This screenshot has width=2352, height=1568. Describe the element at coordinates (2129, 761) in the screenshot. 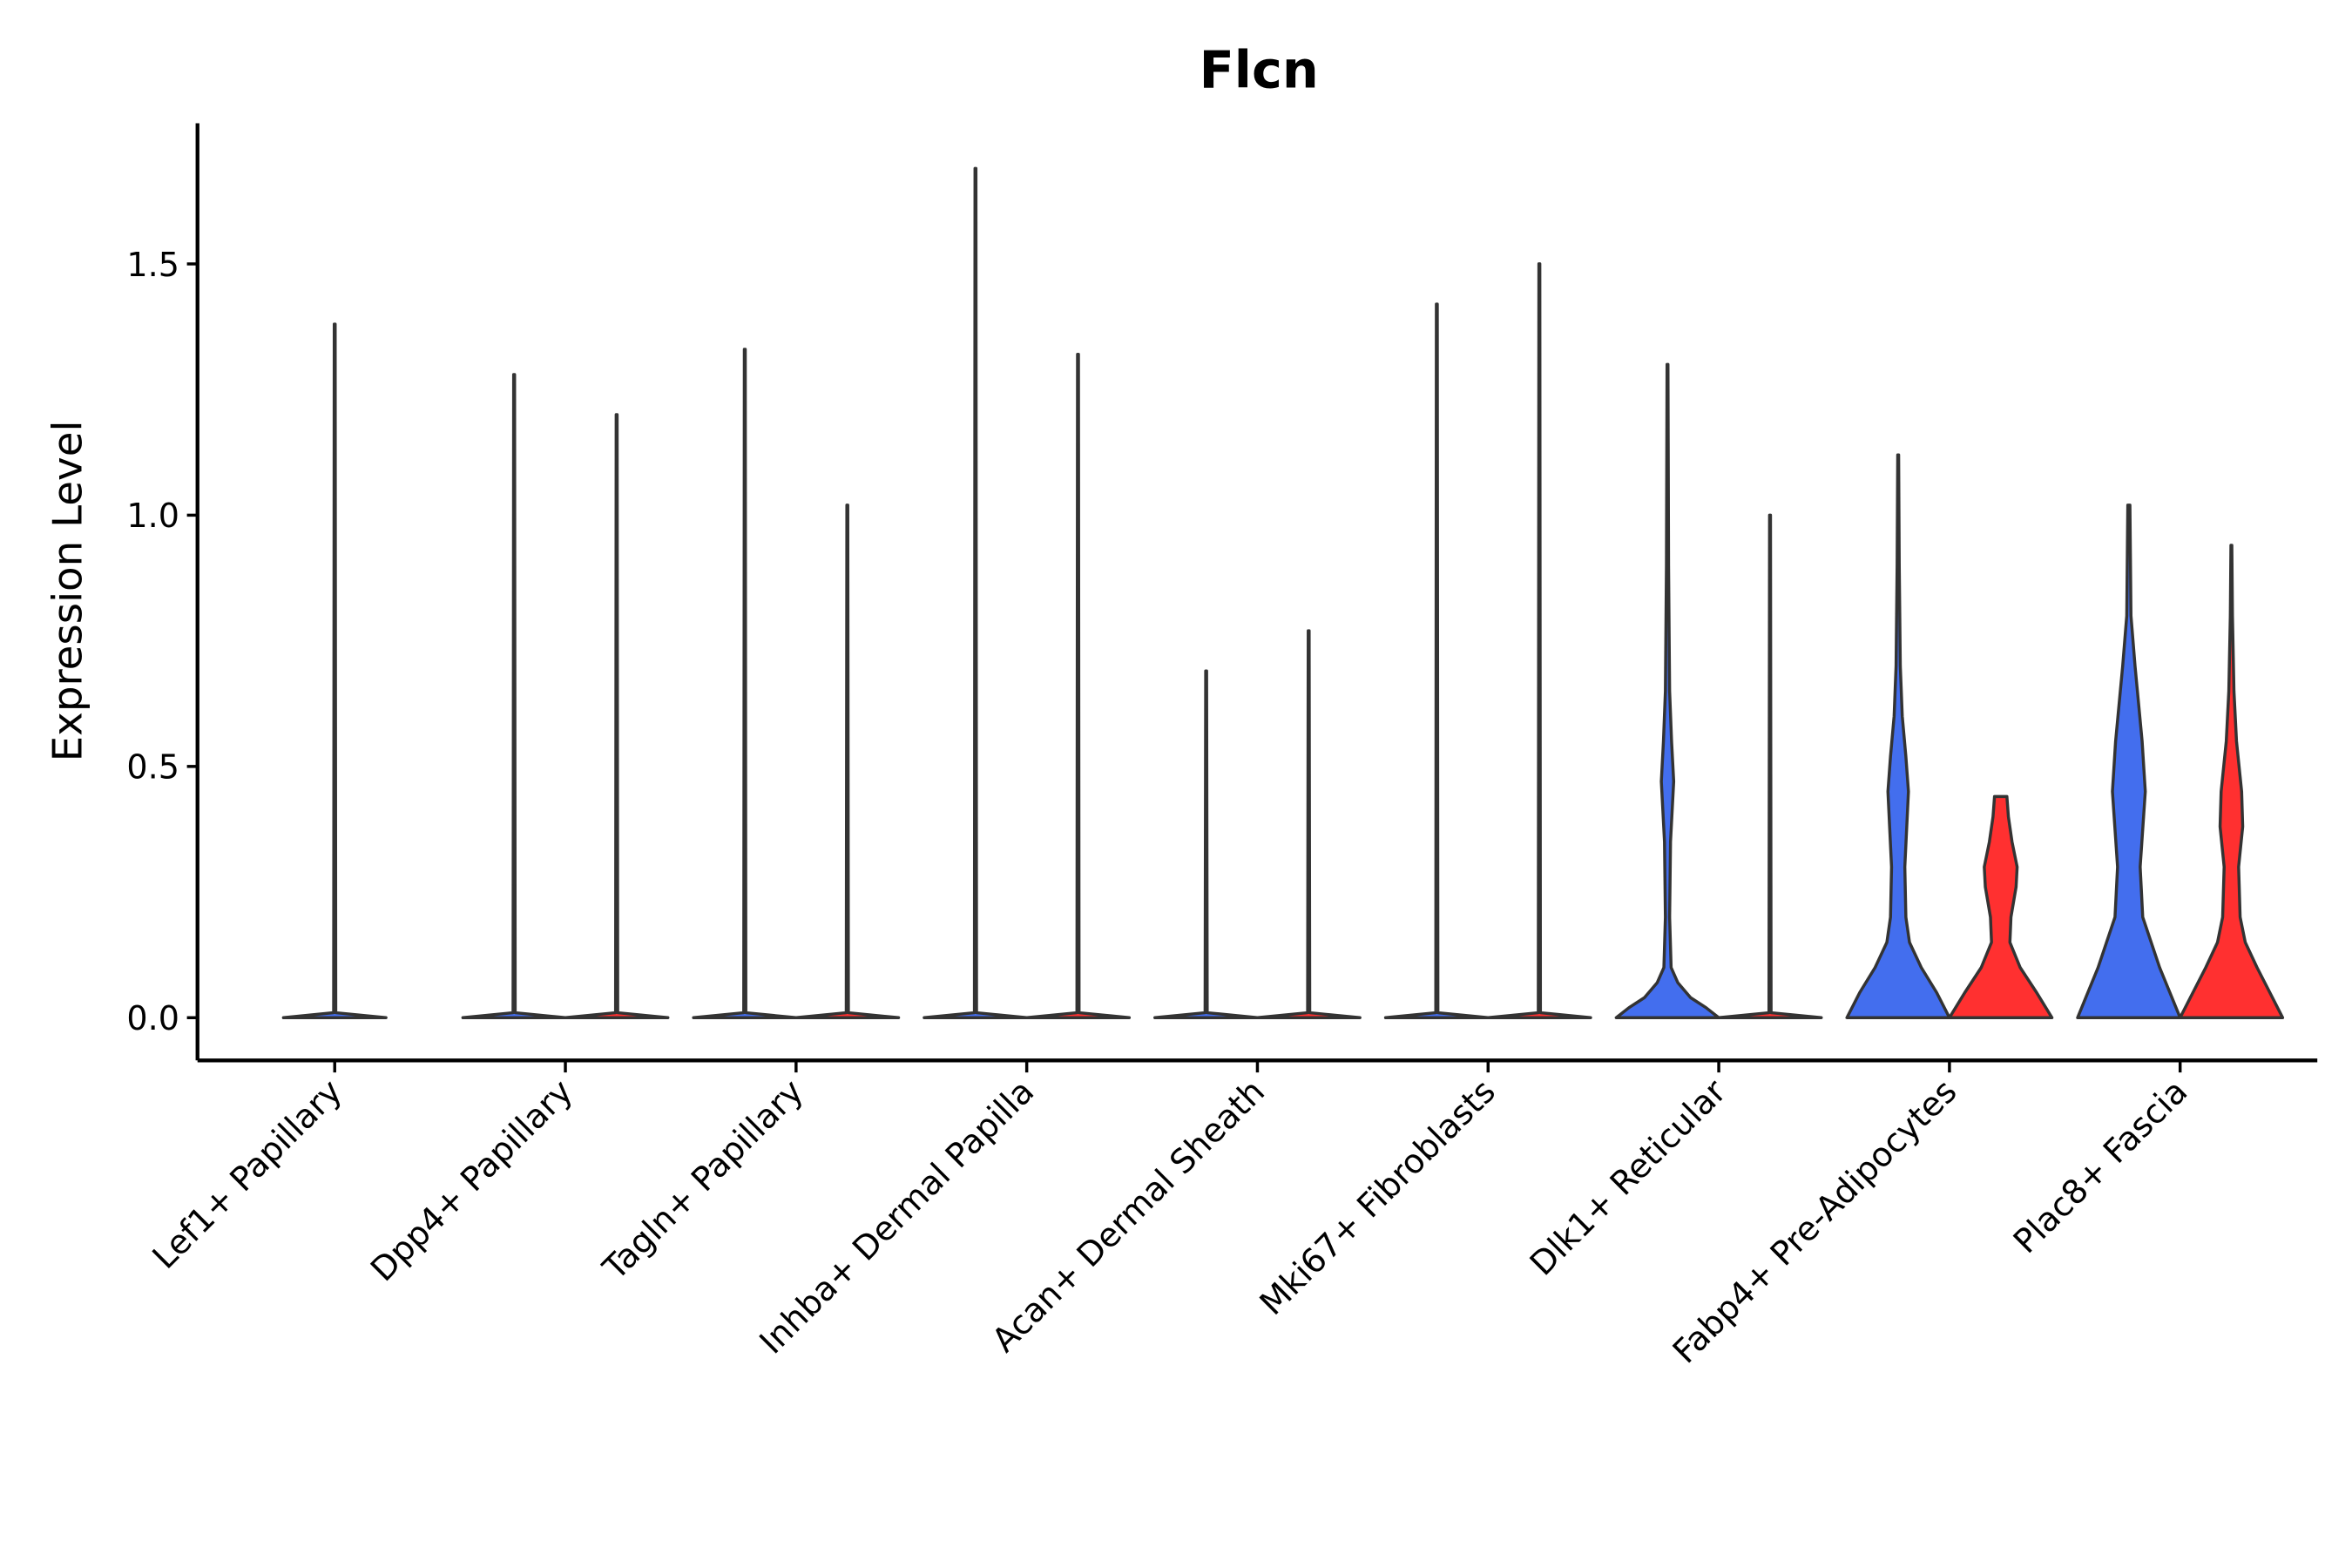

I see `violin-8-left` at that location.